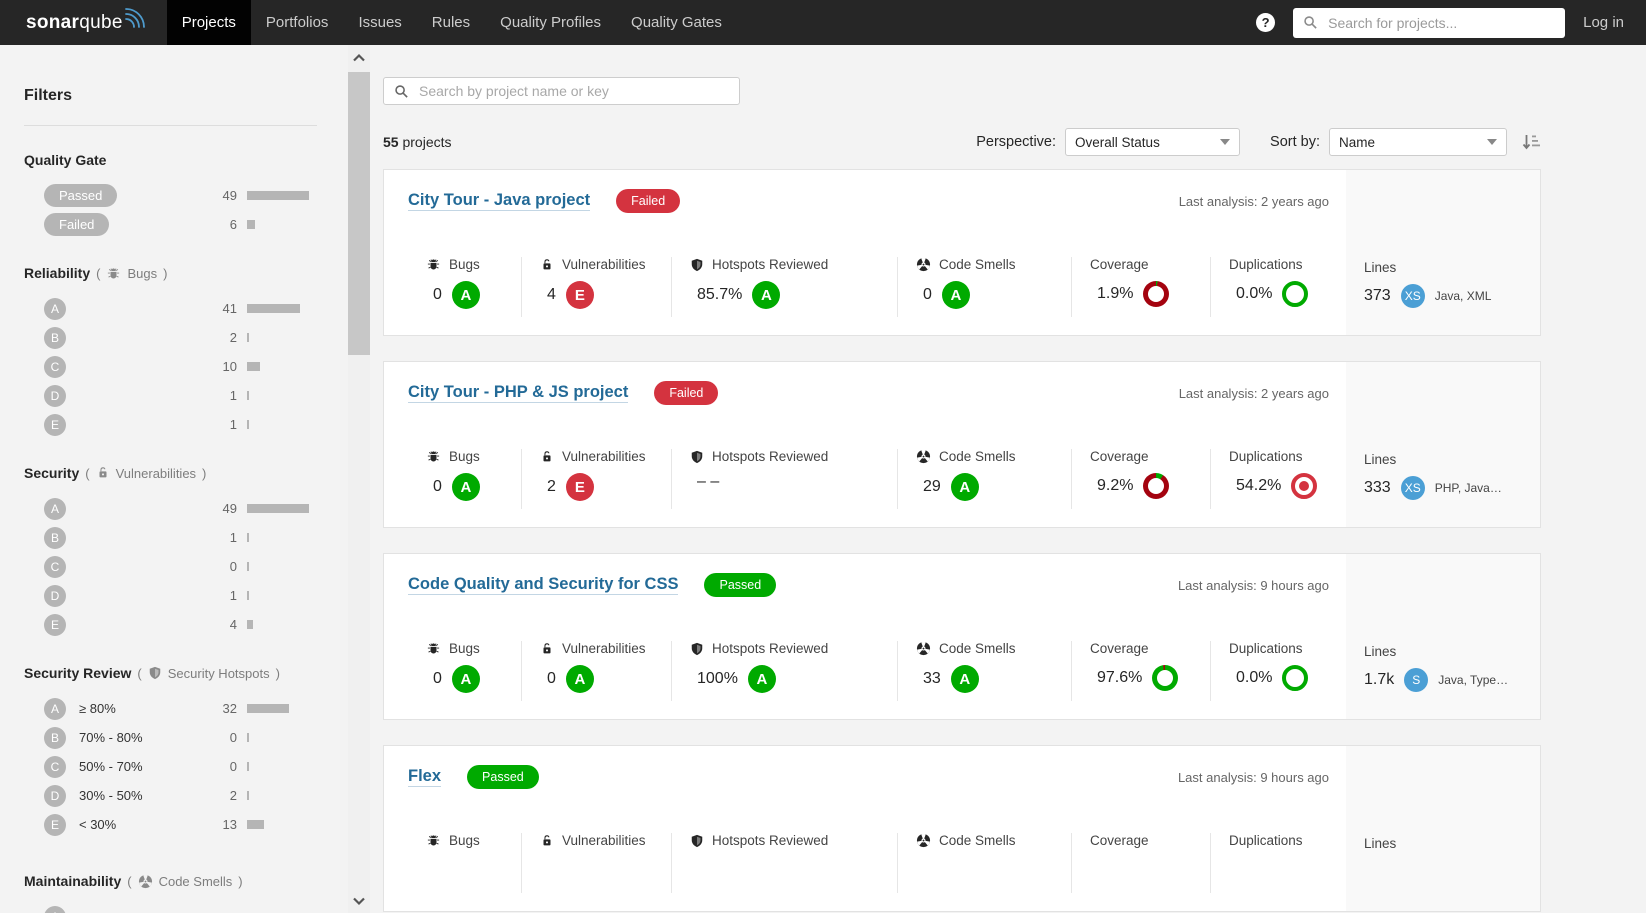 This screenshot has height=913, width=1646. I want to click on nav-item-issues: Issues, so click(380, 22).